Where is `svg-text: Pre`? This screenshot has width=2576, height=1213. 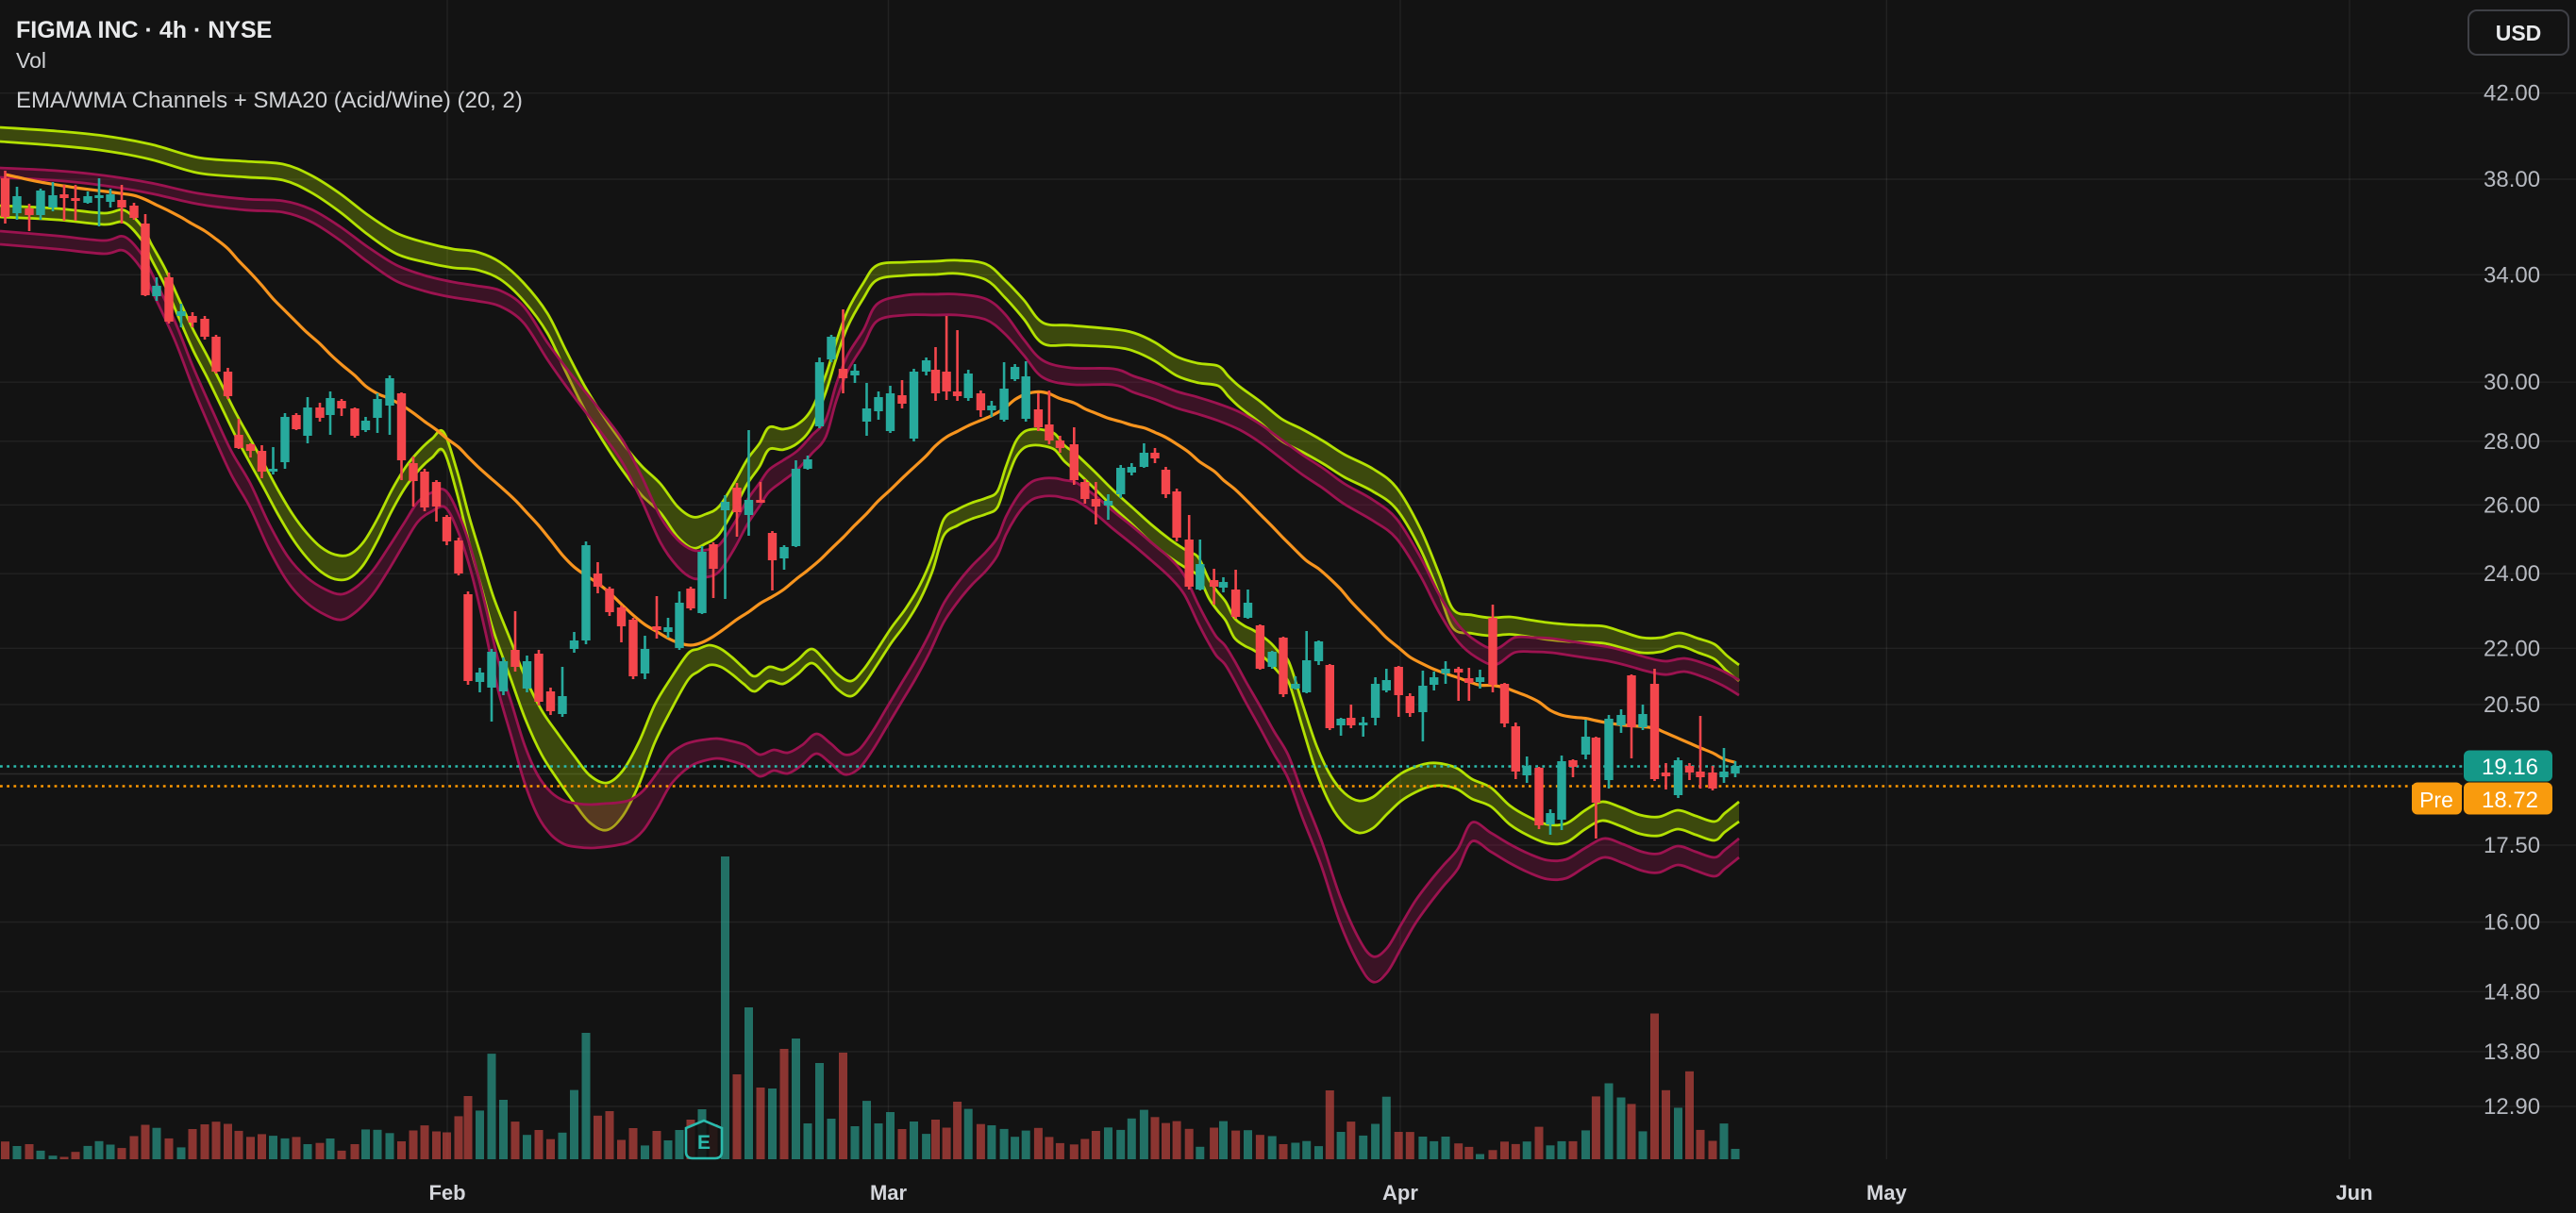 svg-text: Pre is located at coordinates (2436, 800).